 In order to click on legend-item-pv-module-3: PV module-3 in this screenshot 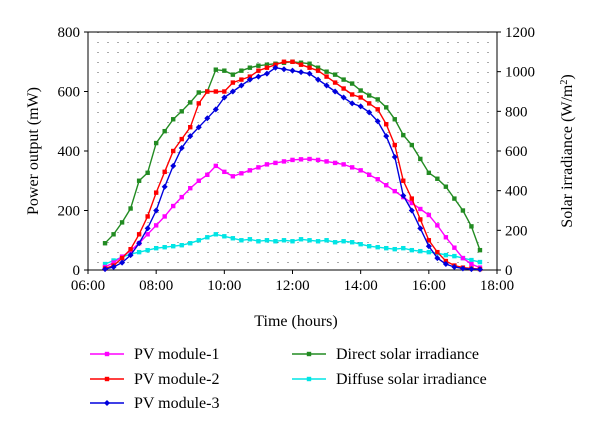, I will do `click(154, 403)`.